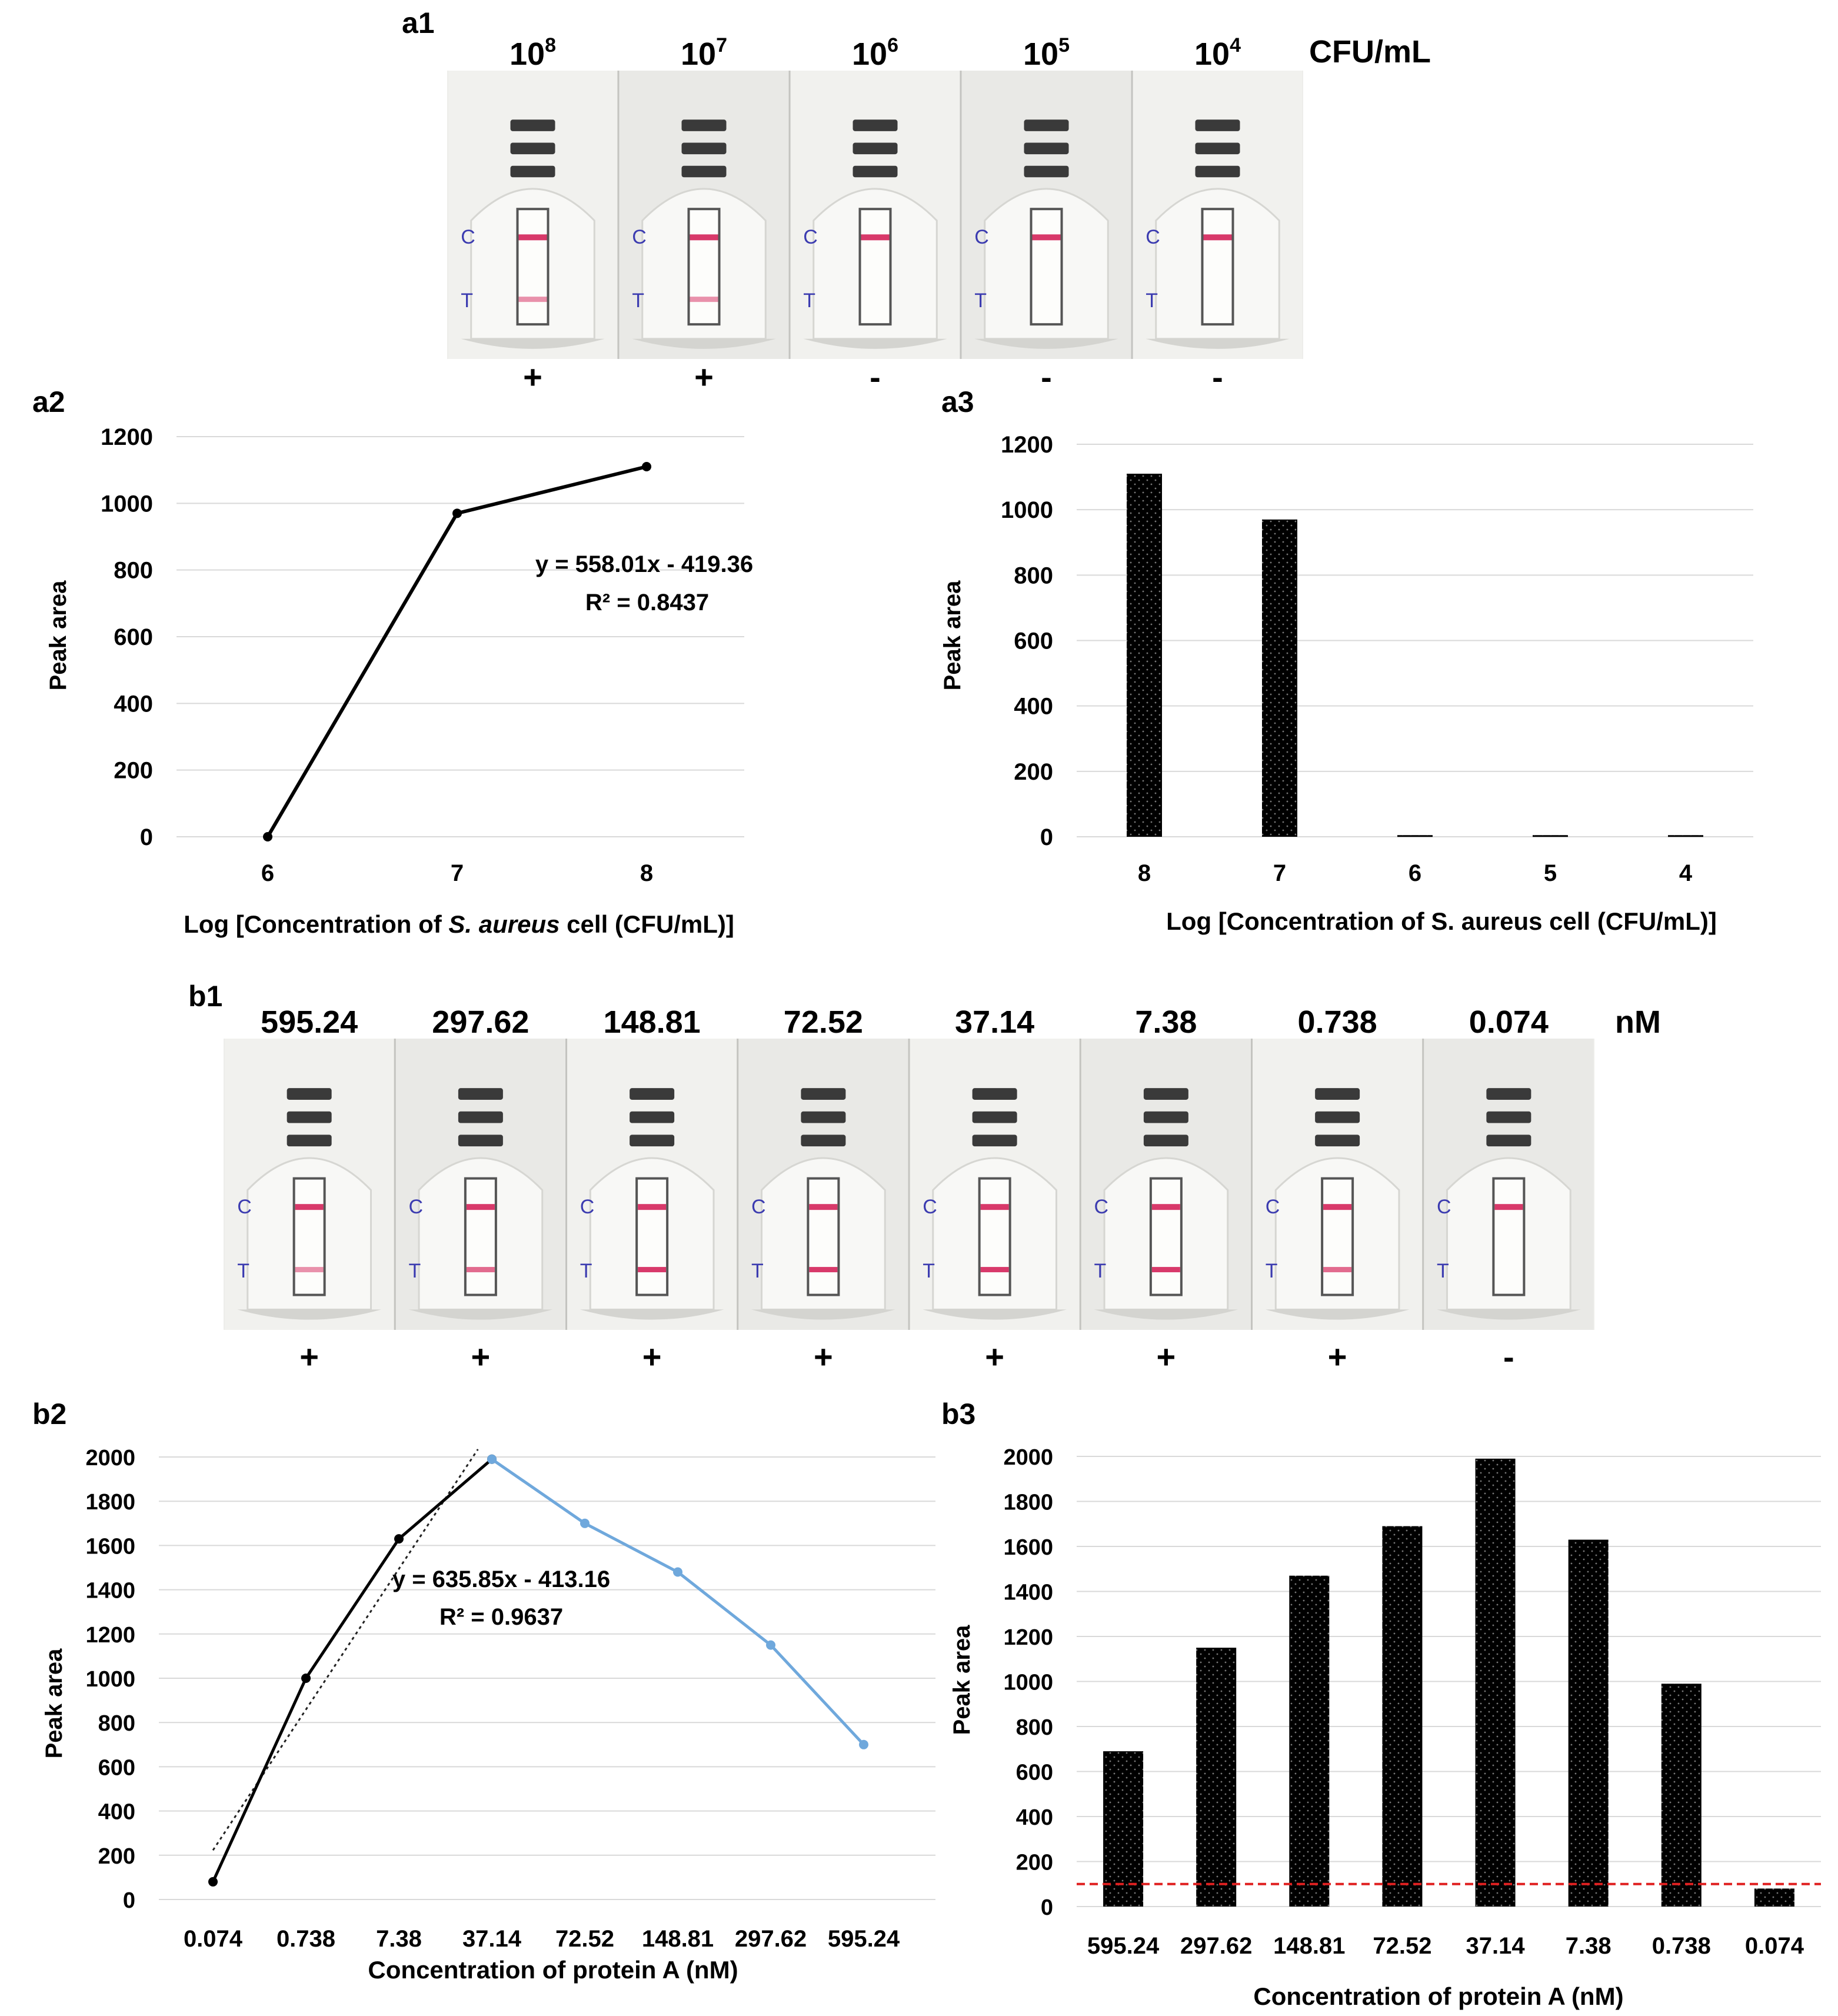 This screenshot has height=2016, width=1838. Describe the element at coordinates (952, 635) in the screenshot. I see `a3-ylabel: Peak area` at that location.